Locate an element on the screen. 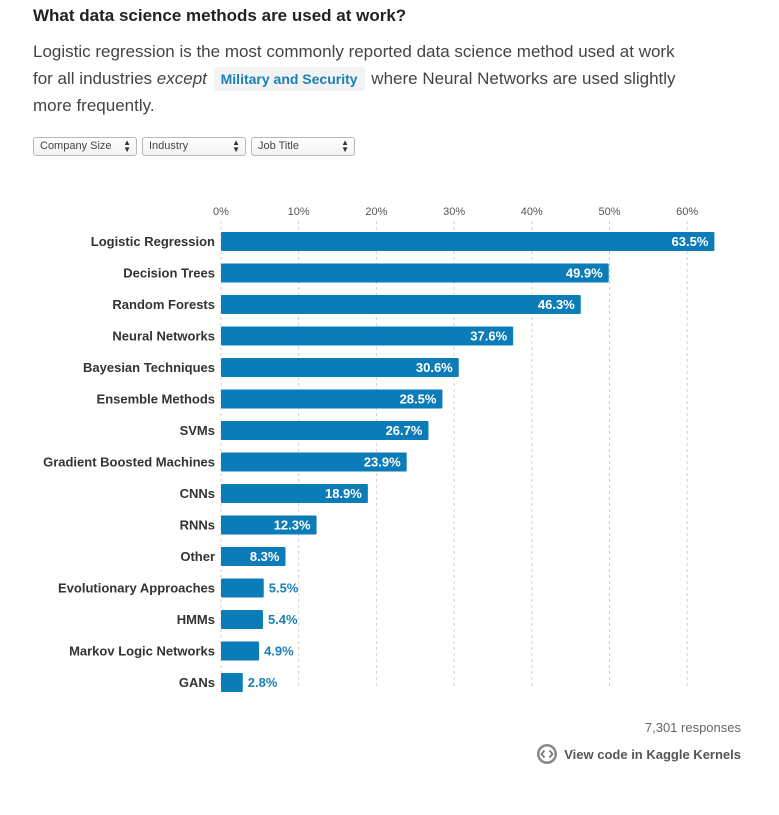 This screenshot has width=779, height=815. x-tick-label: 50% is located at coordinates (609, 212).